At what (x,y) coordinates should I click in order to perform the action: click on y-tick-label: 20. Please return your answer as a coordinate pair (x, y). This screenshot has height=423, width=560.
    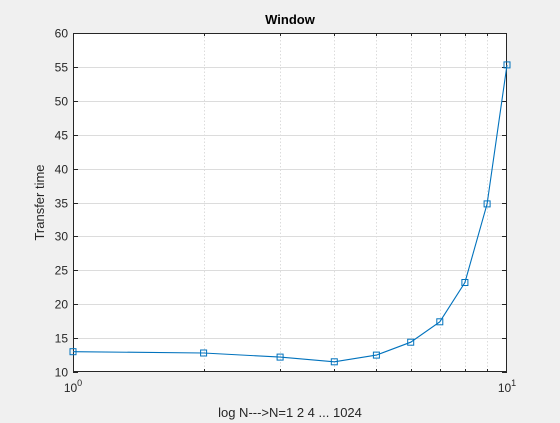
    Looking at the image, I should click on (62, 305).